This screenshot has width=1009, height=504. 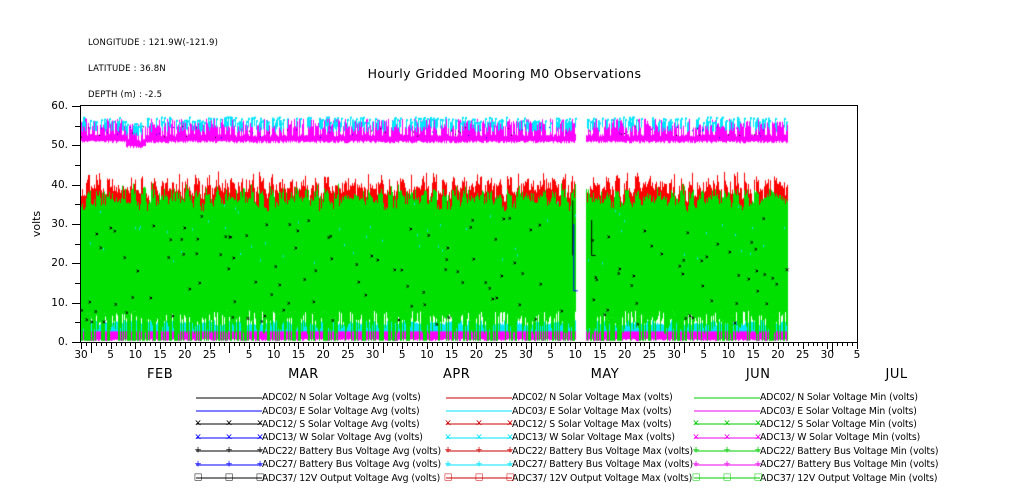 What do you see at coordinates (603, 465) in the screenshot?
I see `legend-label: ADC27/ Battery Bus Voltage Max (volts)` at bounding box center [603, 465].